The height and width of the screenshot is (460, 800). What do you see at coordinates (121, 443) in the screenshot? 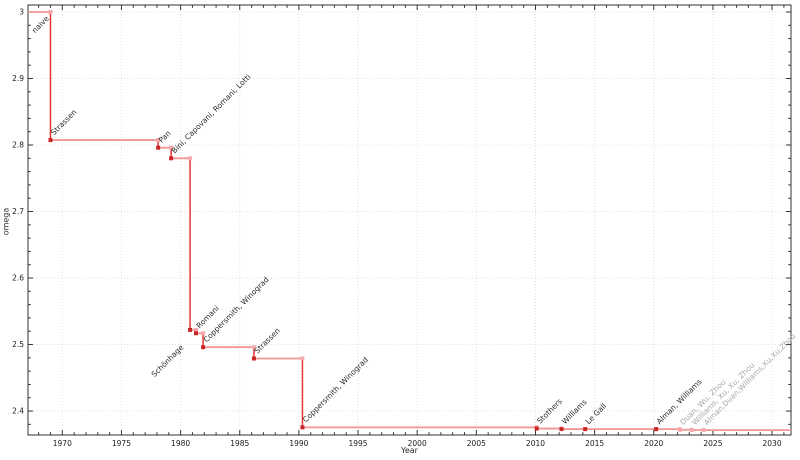
I see `x-tick-label: 1975` at bounding box center [121, 443].